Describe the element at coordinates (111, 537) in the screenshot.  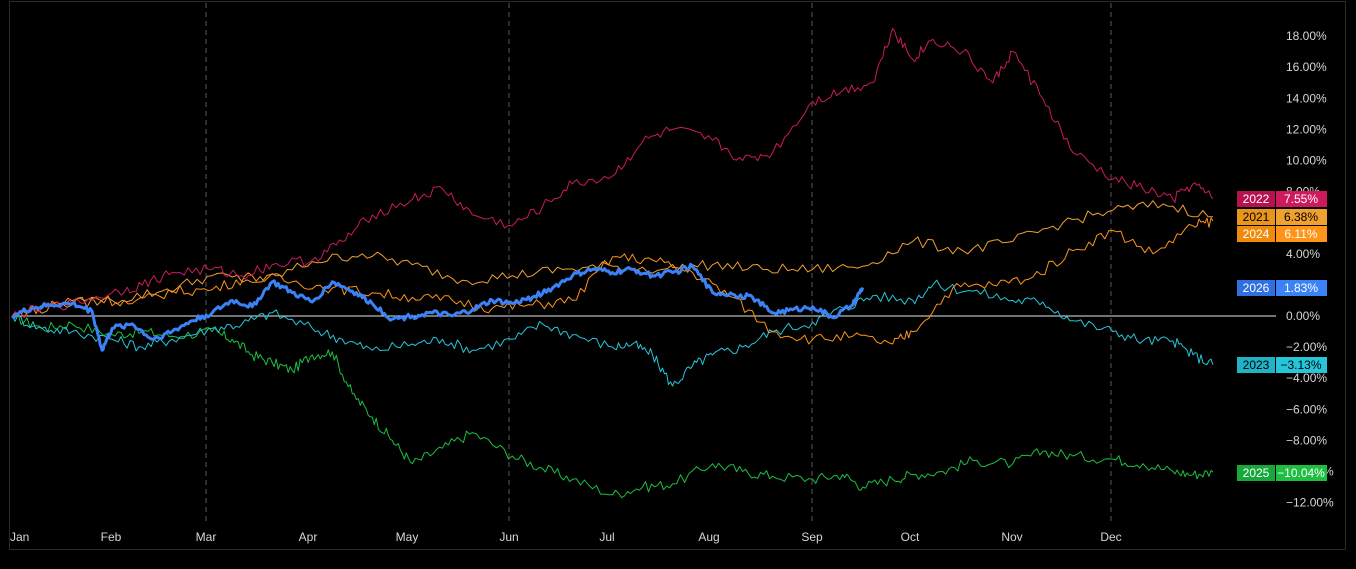
I see `x-tick-label: Feb` at that location.